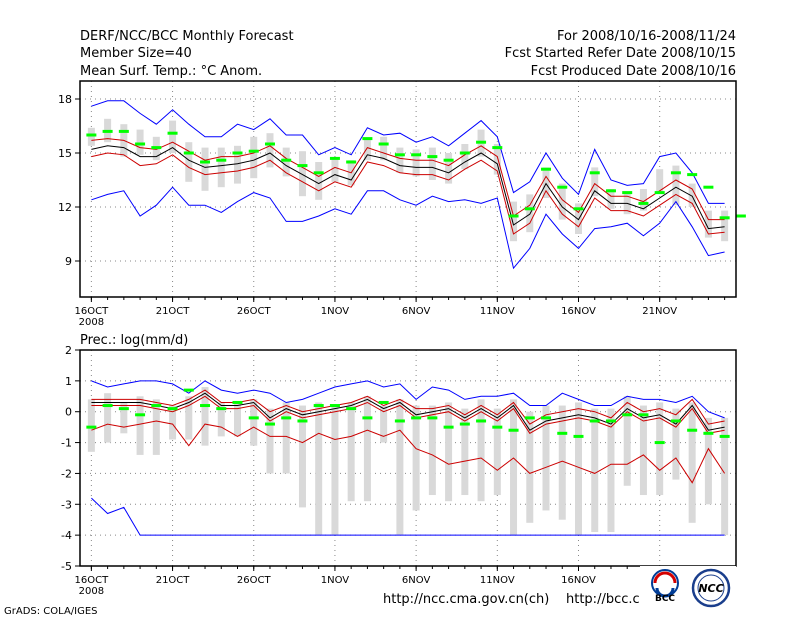 The width and height of the screenshot is (800, 618). I want to click on x-tick-label-prec: 1NOV, so click(335, 580).